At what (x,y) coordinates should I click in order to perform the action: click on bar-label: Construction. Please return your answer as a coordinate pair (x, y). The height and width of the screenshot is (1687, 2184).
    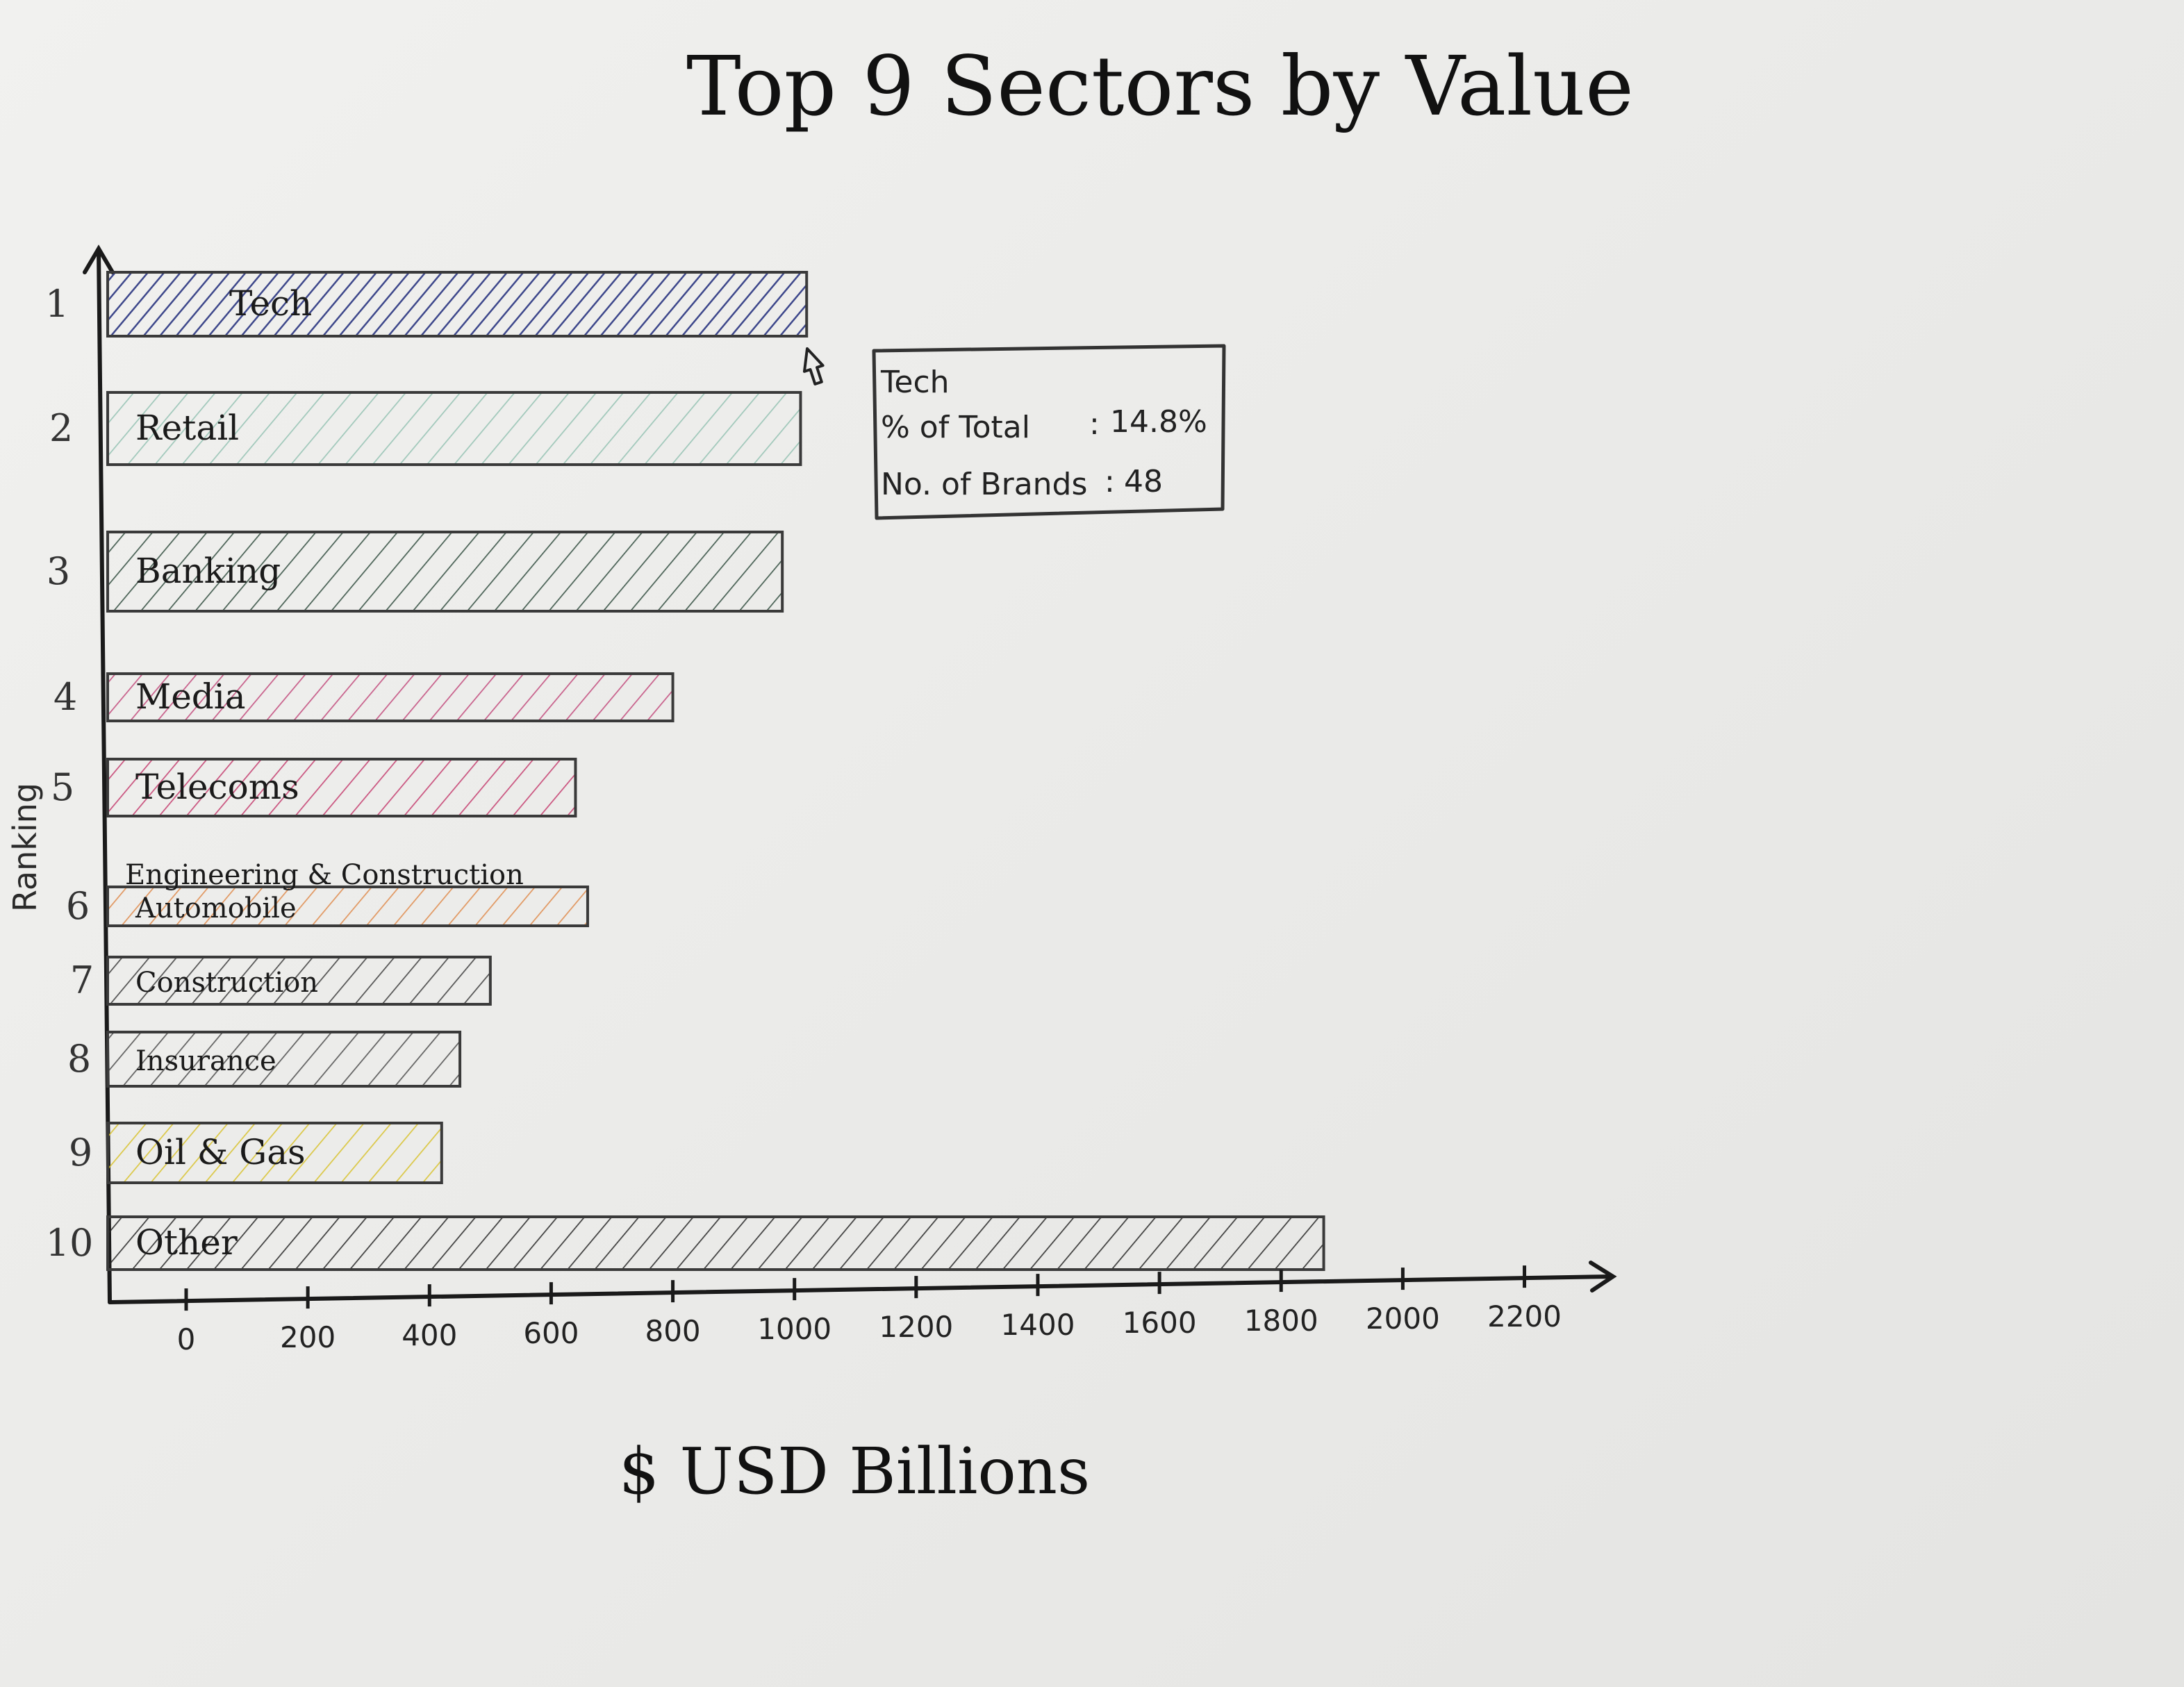
    Looking at the image, I should click on (226, 983).